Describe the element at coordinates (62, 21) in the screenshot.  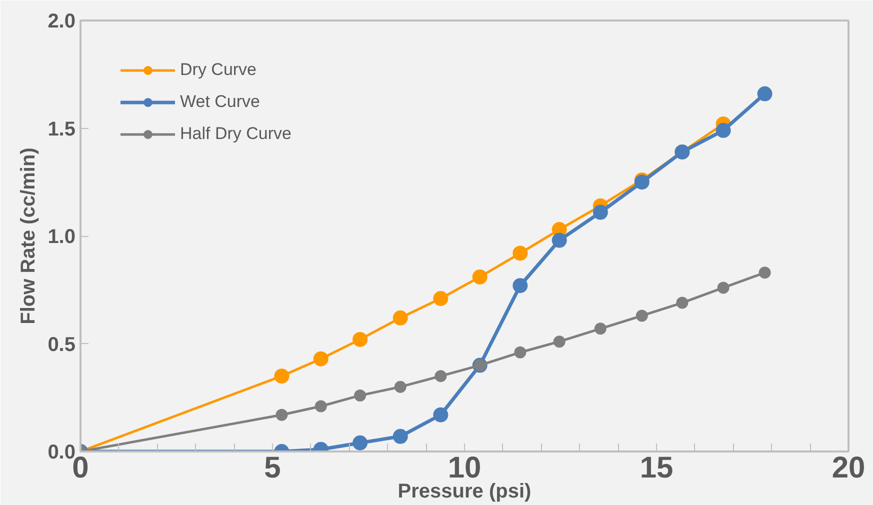
I see `y-tick-label: 2.0` at that location.